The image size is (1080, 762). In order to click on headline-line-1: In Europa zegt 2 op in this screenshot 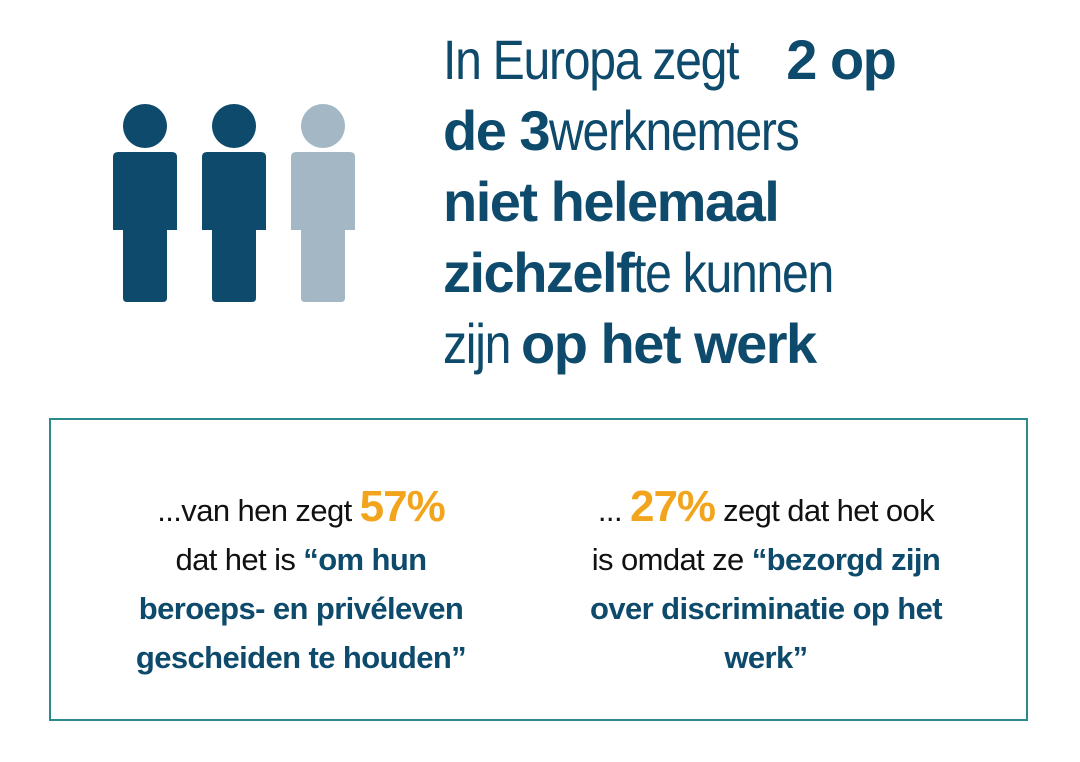, I will do `click(753, 59)`.